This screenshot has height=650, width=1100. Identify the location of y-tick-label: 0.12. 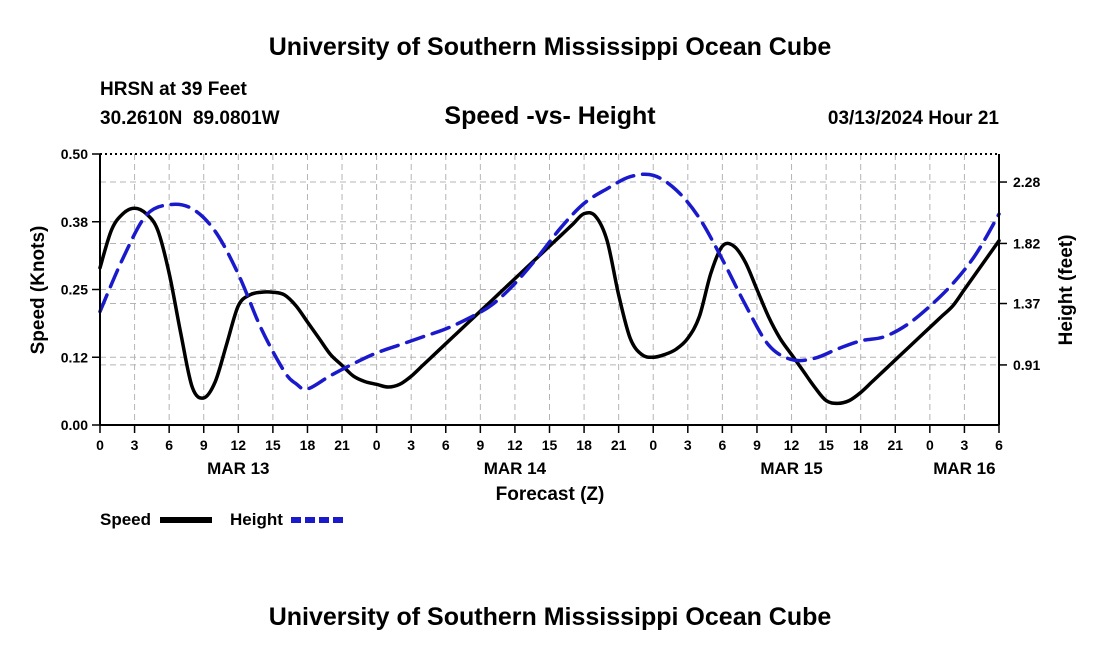
(74, 357).